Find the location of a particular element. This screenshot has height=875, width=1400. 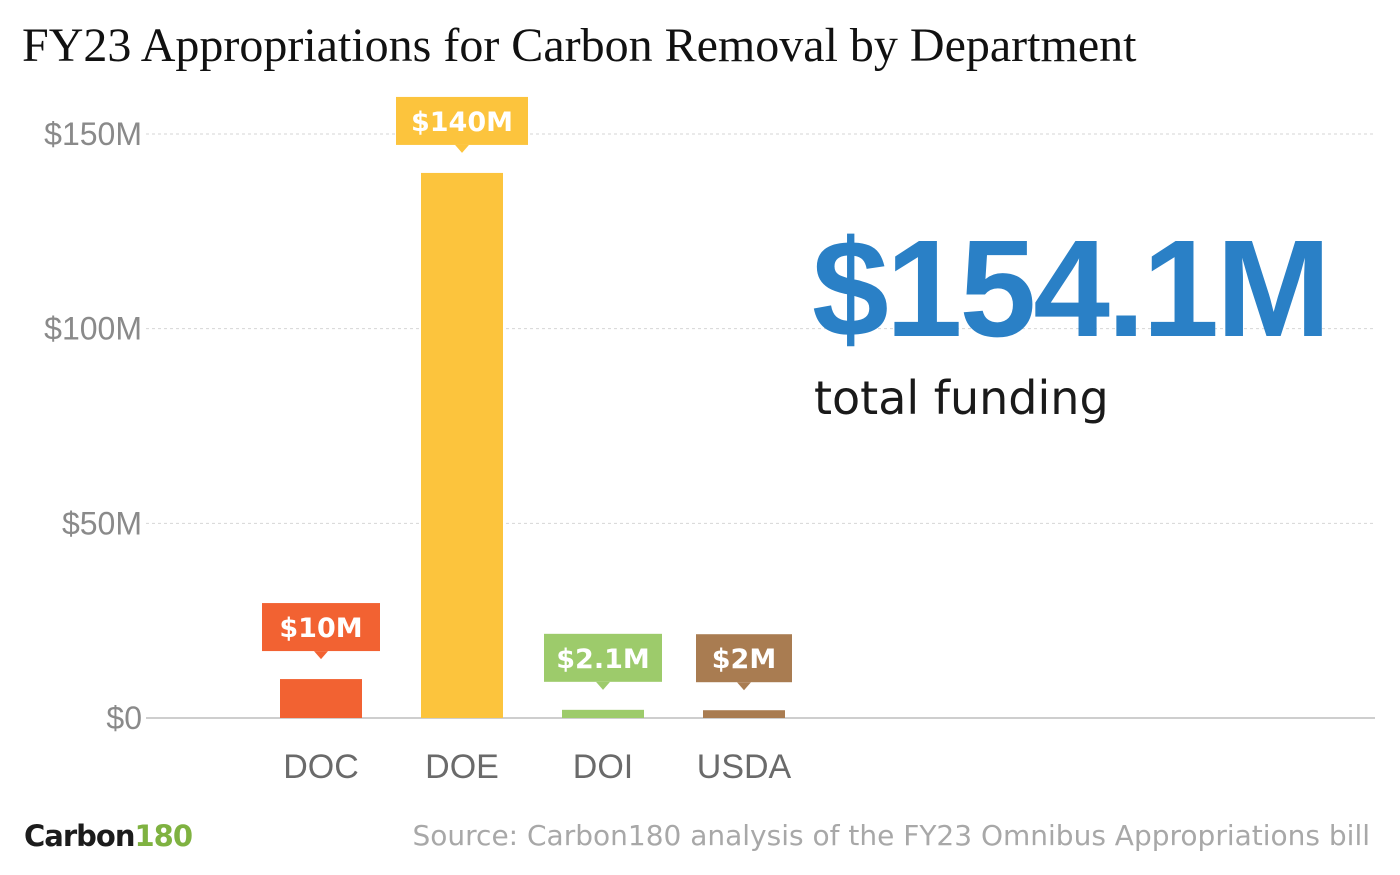

x-tick-label: DOC is located at coordinates (321, 767).